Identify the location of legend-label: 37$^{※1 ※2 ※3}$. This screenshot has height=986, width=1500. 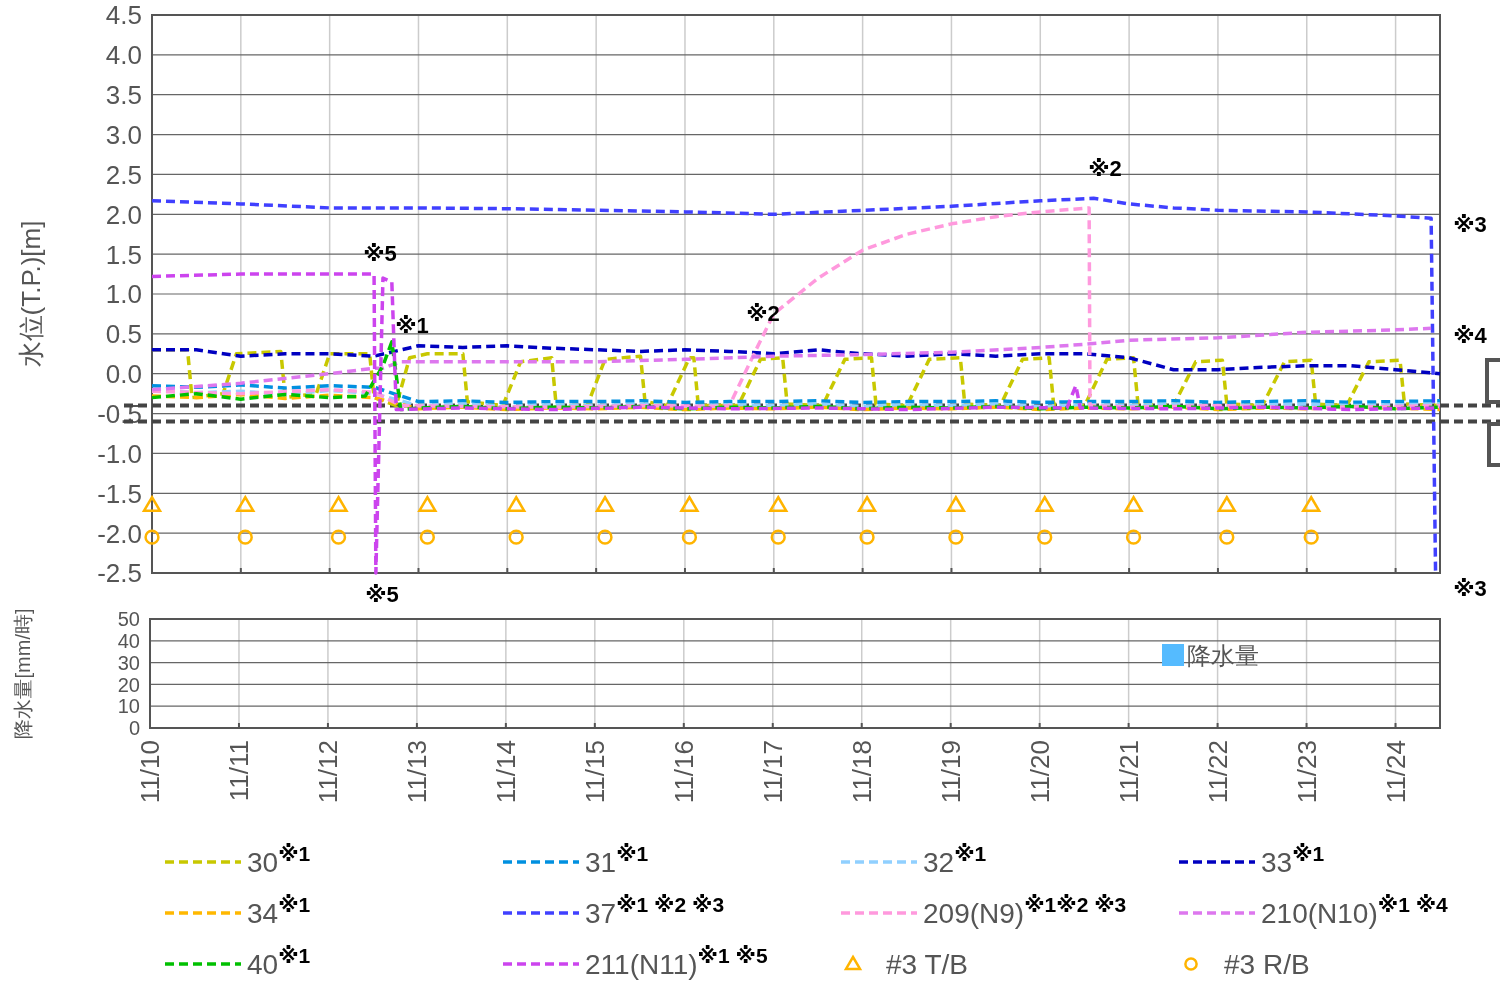
(655, 911).